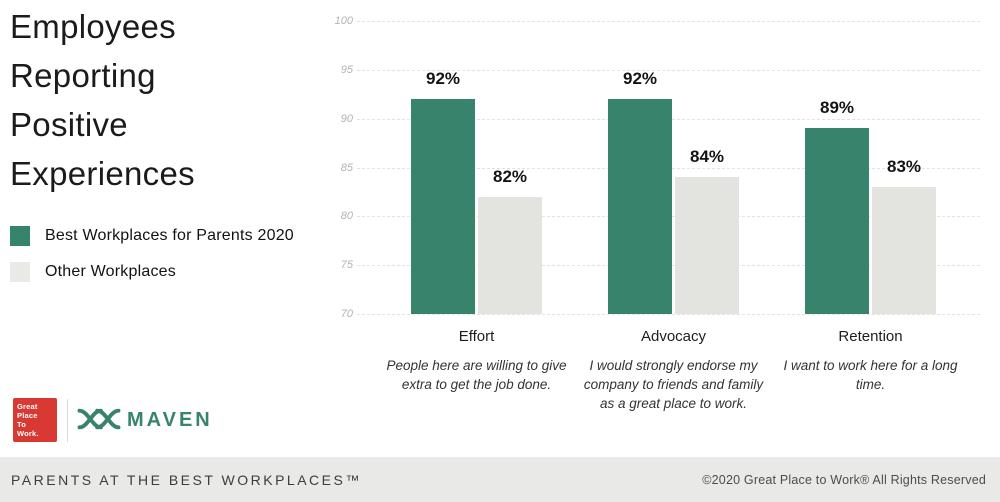 This screenshot has width=1000, height=502. I want to click on bar-other-workplaces-retention, so click(904, 250).